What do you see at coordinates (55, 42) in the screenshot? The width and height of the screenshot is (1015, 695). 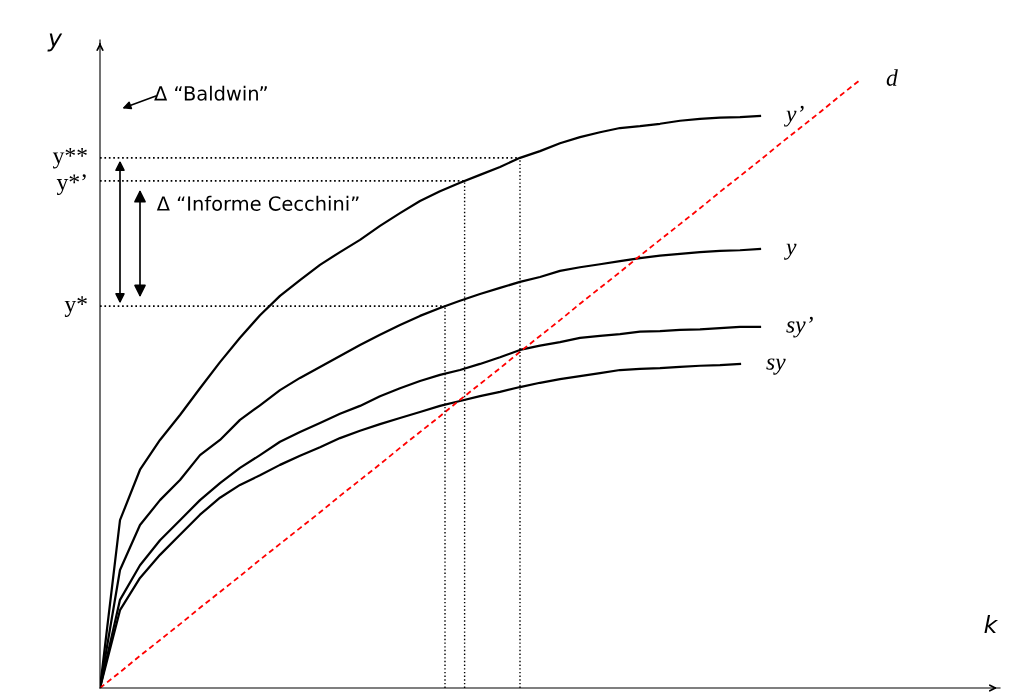 I see `y-axis-title: y` at bounding box center [55, 42].